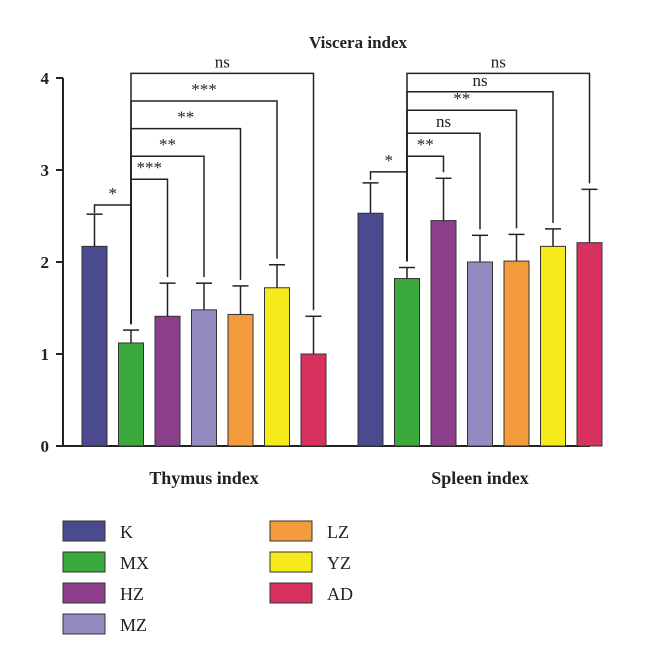  What do you see at coordinates (204, 478) in the screenshot?
I see `x-category-label: Thymus index` at bounding box center [204, 478].